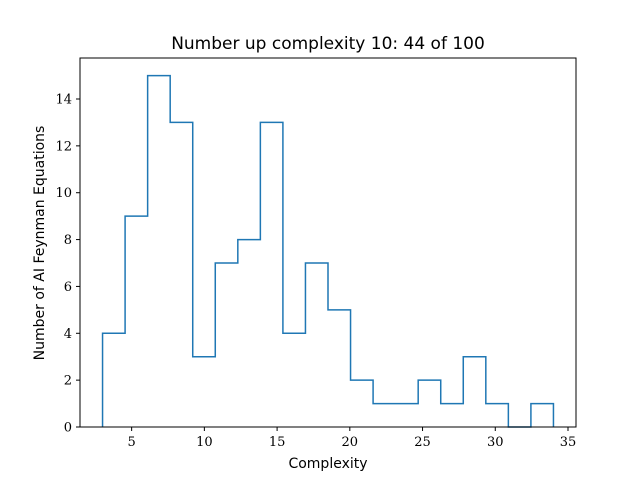 This screenshot has height=480, width=640. What do you see at coordinates (68, 287) in the screenshot?
I see `y-tick-label-6: 6` at bounding box center [68, 287].